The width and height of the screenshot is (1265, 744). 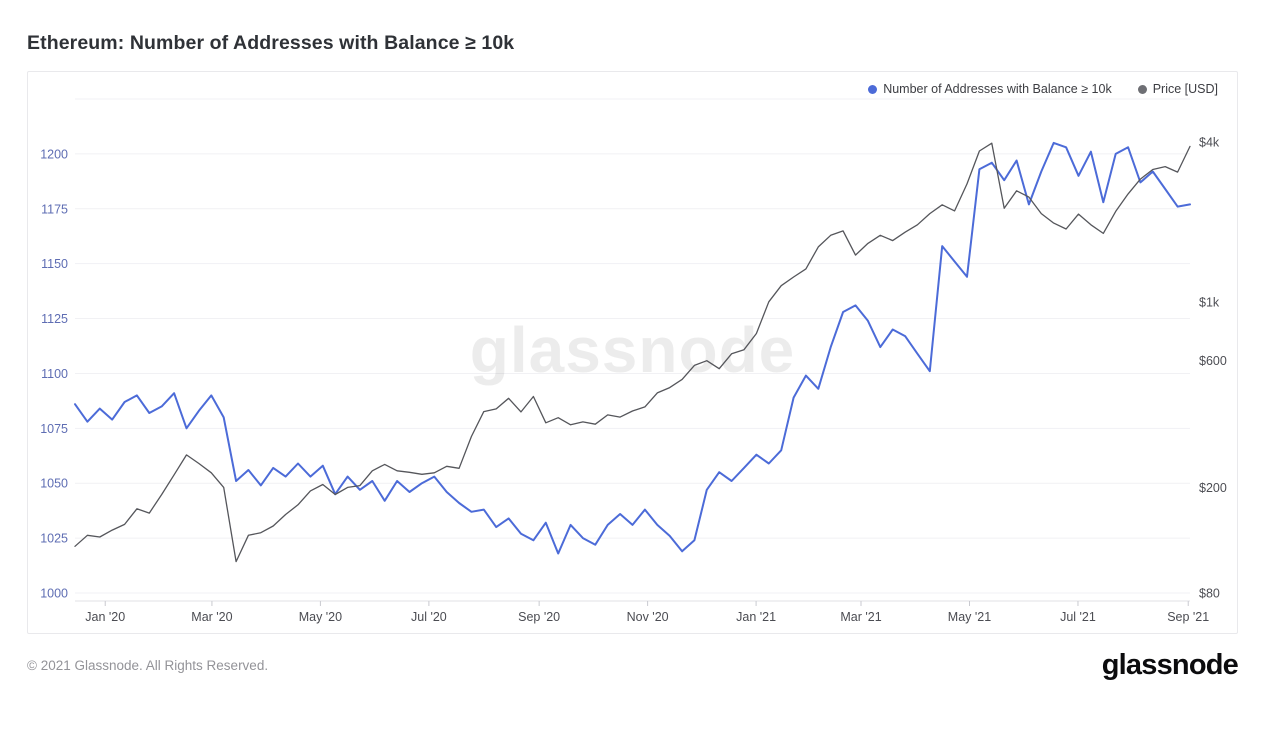 I want to click on legend-label-price: Price [USD], so click(x=1185, y=89).